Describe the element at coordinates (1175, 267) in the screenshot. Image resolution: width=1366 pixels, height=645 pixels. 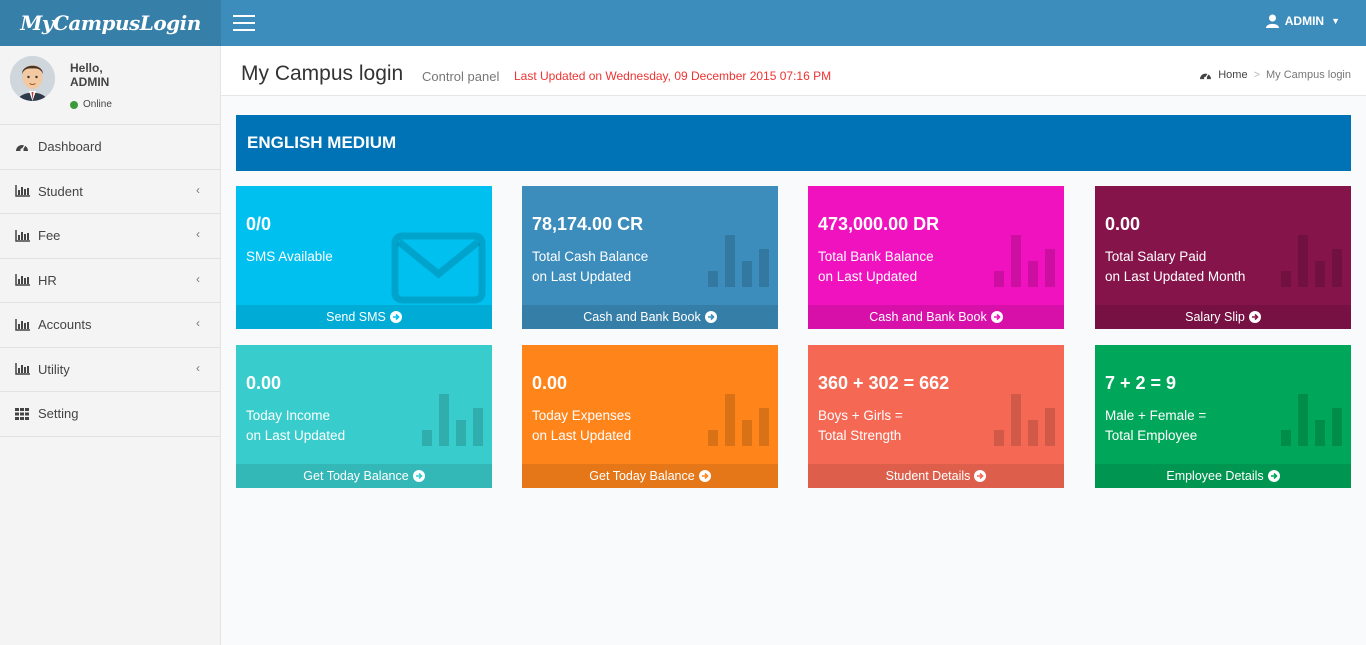
I see `stat-label: Total Salary Paid on Last Updated Month` at that location.